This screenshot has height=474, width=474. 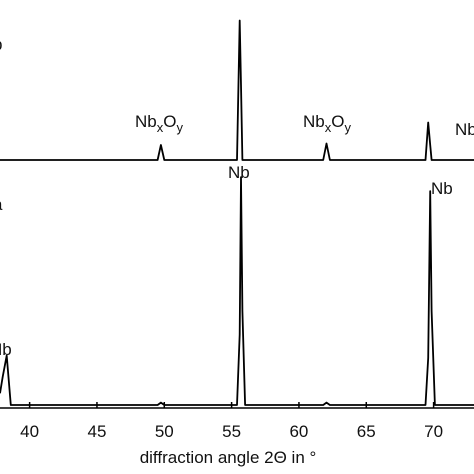 I want to click on x-tick-label: 45, so click(x=96, y=431).